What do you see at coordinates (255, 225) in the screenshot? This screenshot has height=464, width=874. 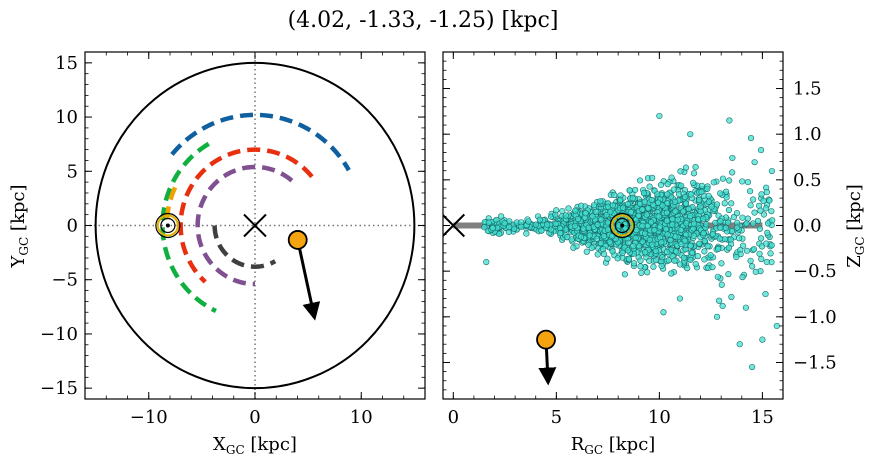 I see `galactic-center-marker` at bounding box center [255, 225].